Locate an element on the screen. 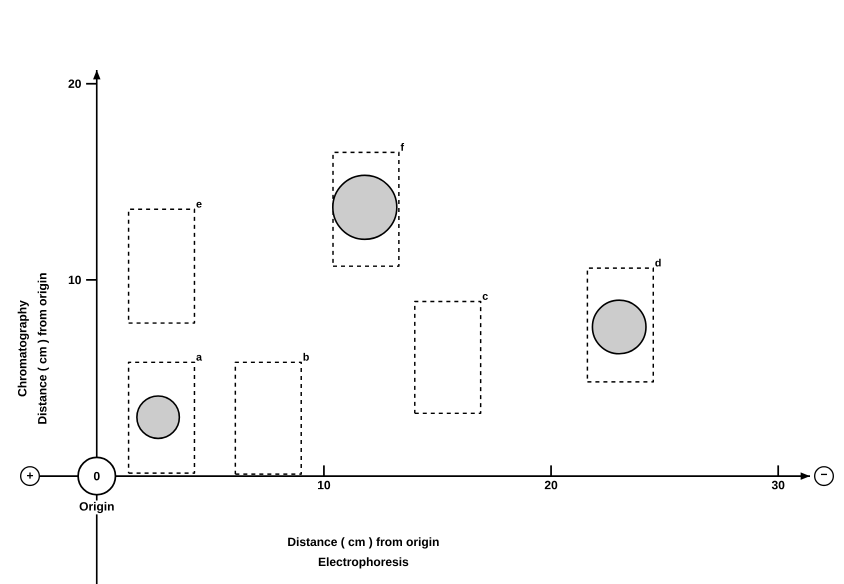 The height and width of the screenshot is (584, 844). annotation: d is located at coordinates (658, 262).